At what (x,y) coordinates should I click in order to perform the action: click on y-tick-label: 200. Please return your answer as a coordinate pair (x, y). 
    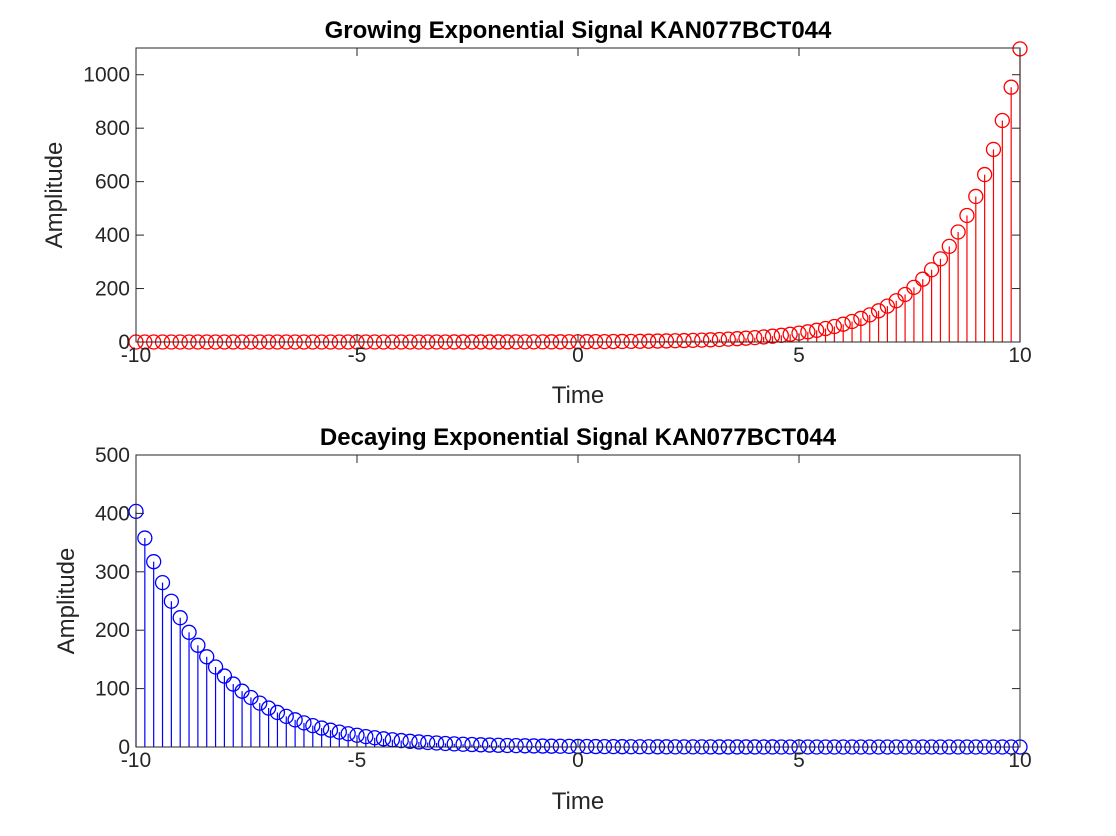
    Looking at the image, I should click on (112, 630).